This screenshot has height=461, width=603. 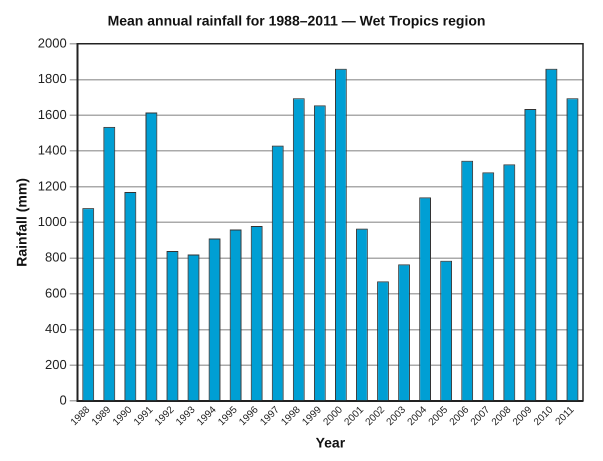 I want to click on y-tick-label: 1000, so click(x=52, y=221).